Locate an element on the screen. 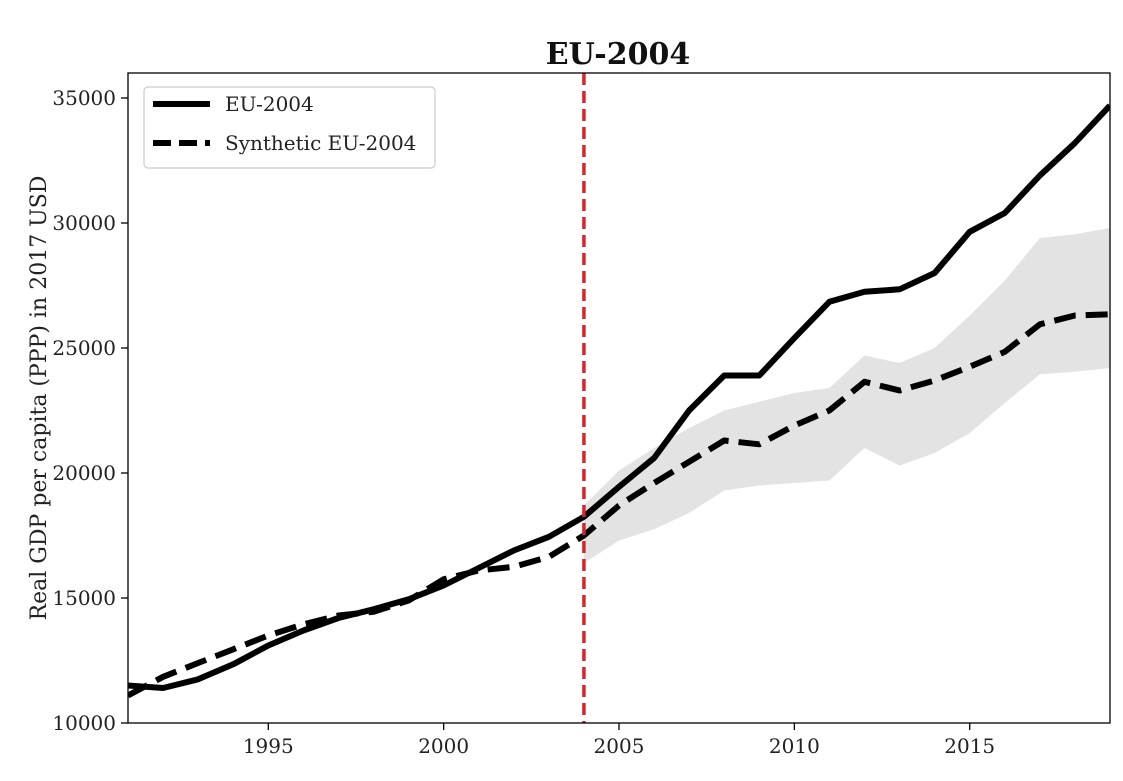  y-tick-label: 10000 is located at coordinates (84, 723).